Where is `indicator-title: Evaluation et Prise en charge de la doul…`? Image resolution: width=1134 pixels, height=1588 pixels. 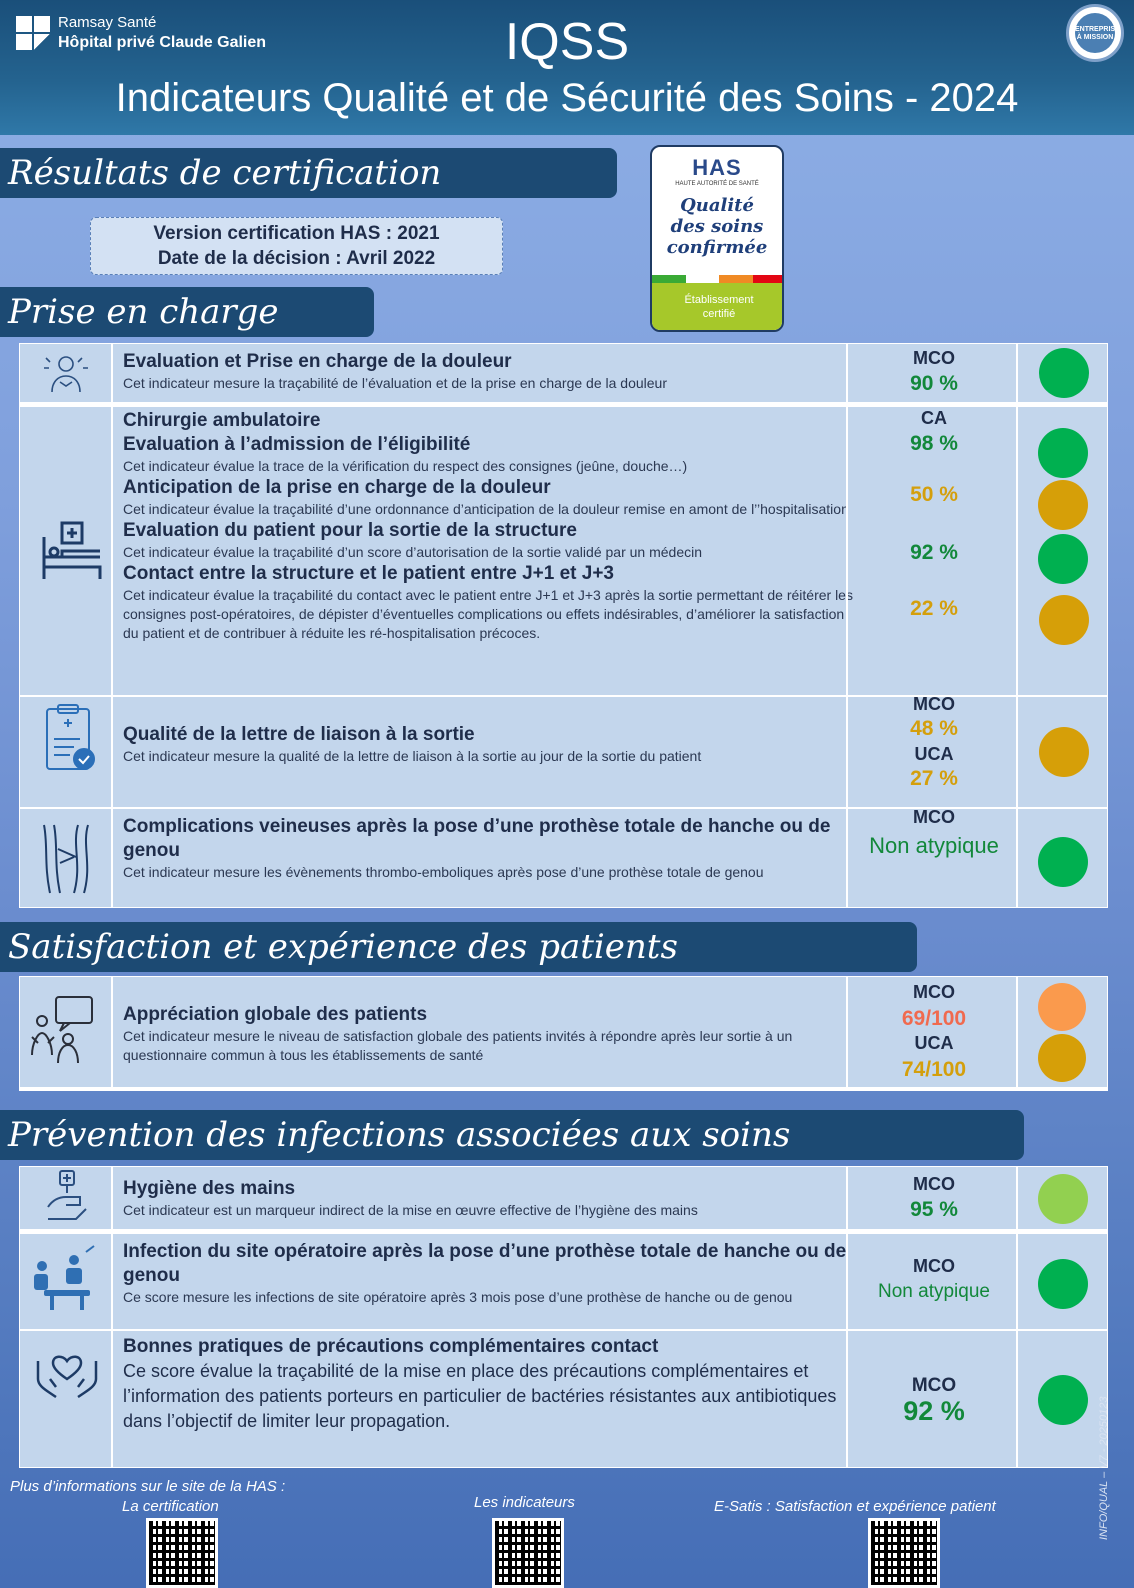
indicator-title: Evaluation et Prise en charge de la doul… is located at coordinates (317, 361).